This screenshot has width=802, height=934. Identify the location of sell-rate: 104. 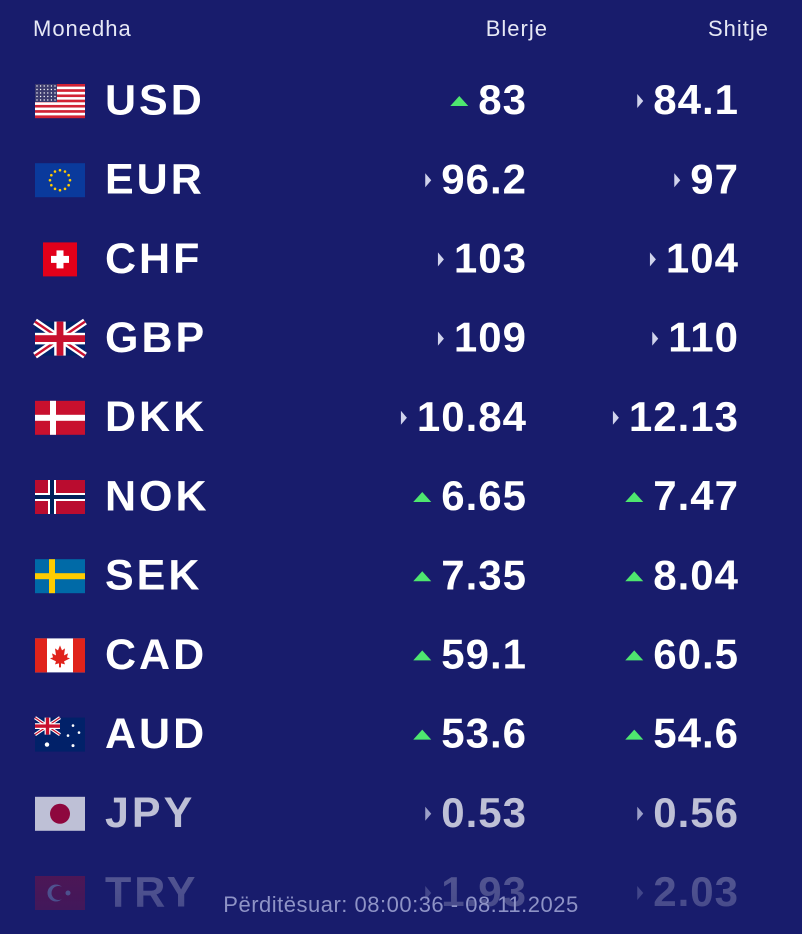
(702, 257).